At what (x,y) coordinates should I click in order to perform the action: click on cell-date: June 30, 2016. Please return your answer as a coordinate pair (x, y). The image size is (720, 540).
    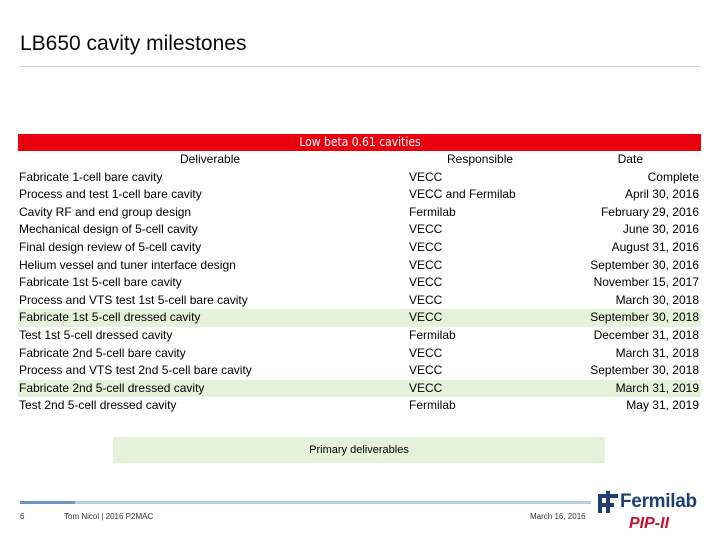
    Looking at the image, I should click on (660, 229).